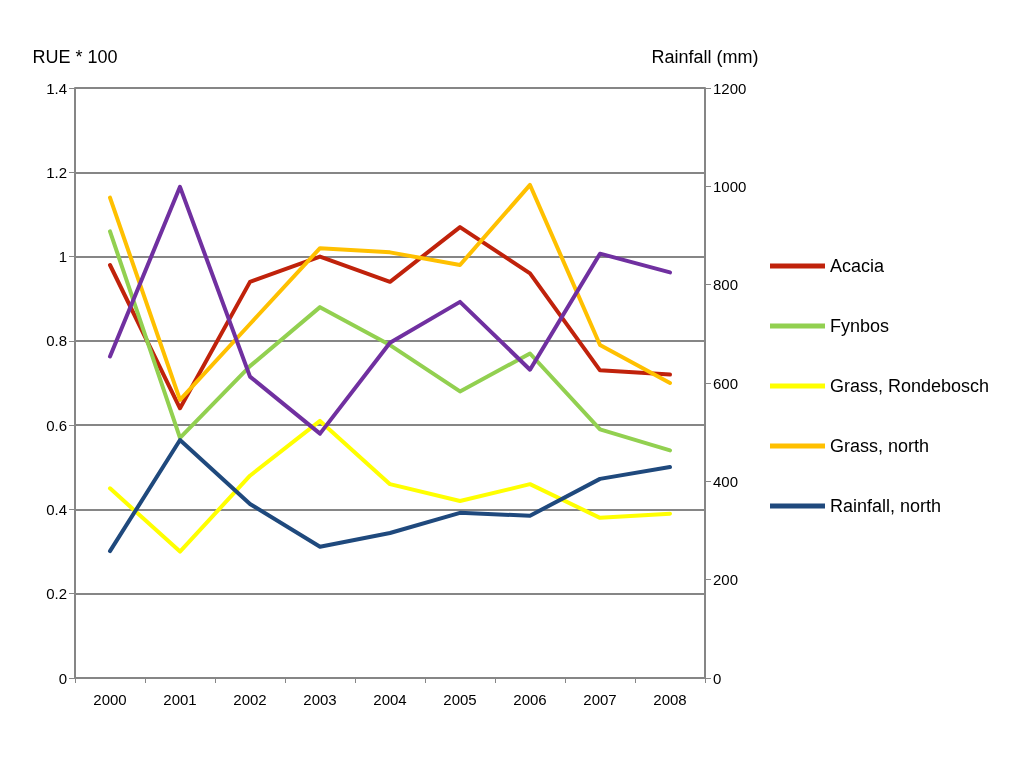  Describe the element at coordinates (530, 699) in the screenshot. I see `x-tick-label: 2006` at that location.